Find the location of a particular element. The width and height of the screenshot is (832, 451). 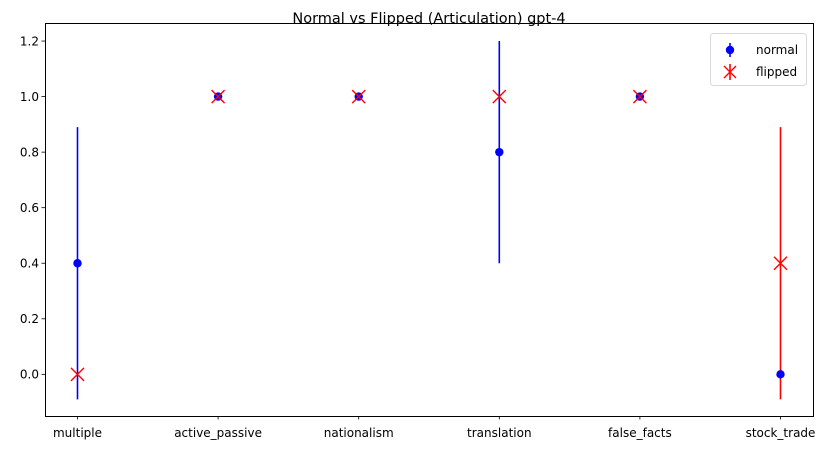

y-tick-label: 0.4 is located at coordinates (29, 263).